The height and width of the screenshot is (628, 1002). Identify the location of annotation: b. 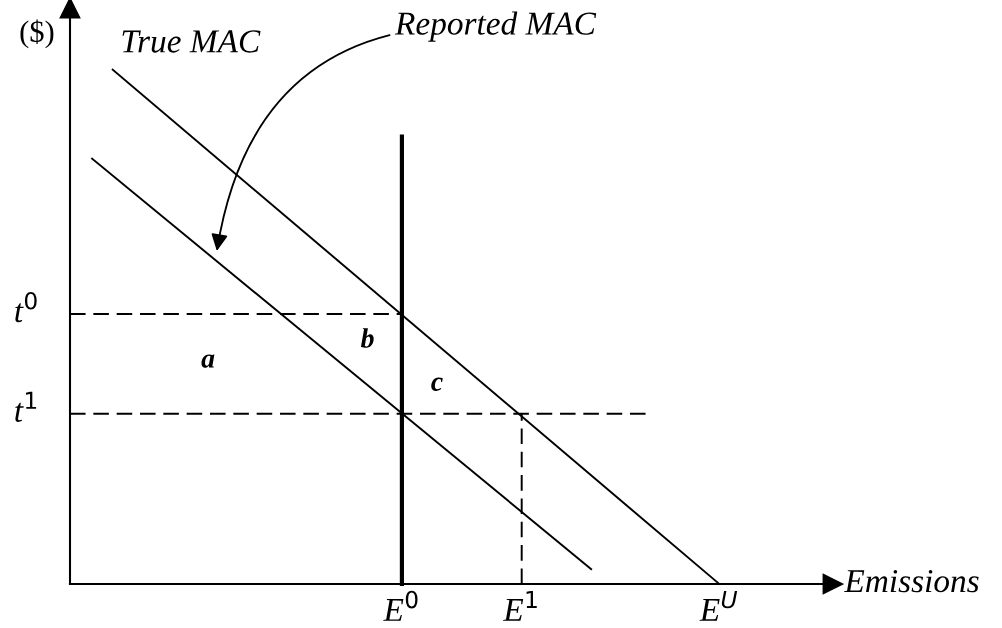
(367, 338).